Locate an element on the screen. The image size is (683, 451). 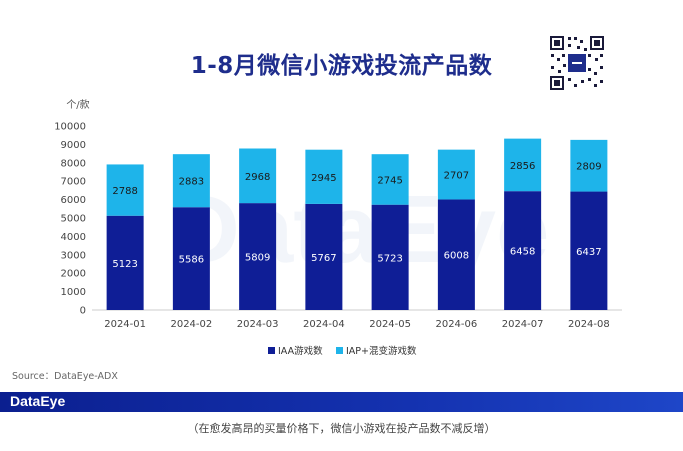
caption: （在愈发高昂的买量价格下，微信小游戏在投产品数不减反增） is located at coordinates (341, 428).